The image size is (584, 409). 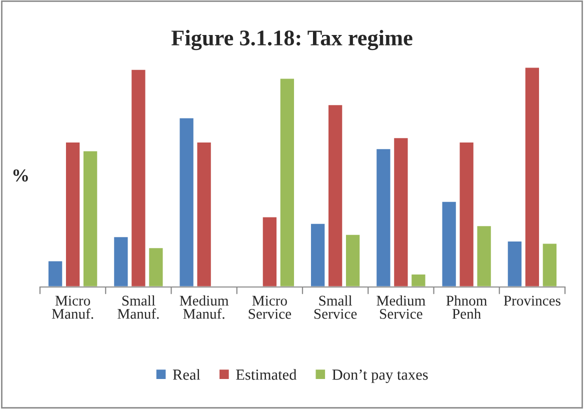 What do you see at coordinates (266, 374) in the screenshot?
I see `legend-label: Estimated` at bounding box center [266, 374].